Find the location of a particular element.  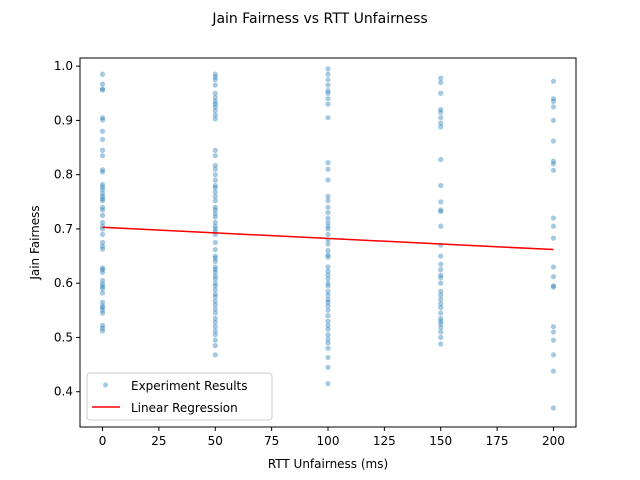

y-tick-label: 0.4 is located at coordinates (63, 392).